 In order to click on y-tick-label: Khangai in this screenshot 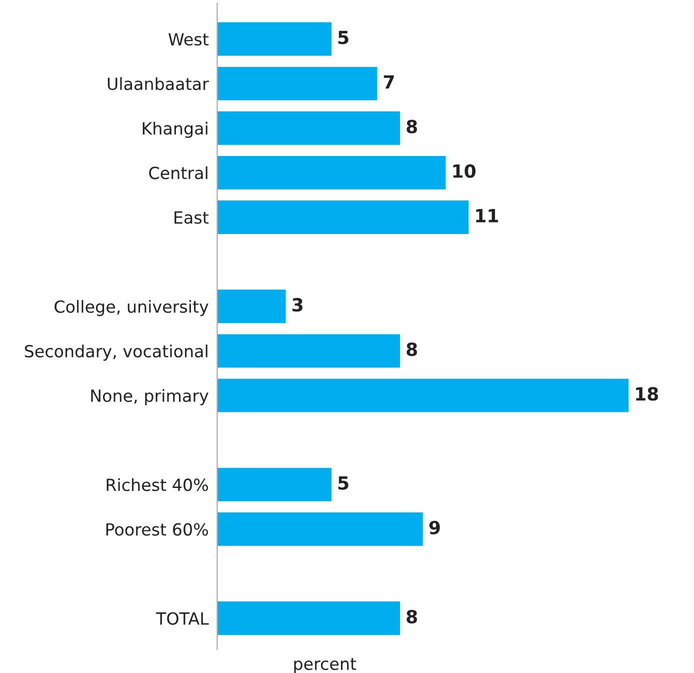, I will do `click(175, 130)`.